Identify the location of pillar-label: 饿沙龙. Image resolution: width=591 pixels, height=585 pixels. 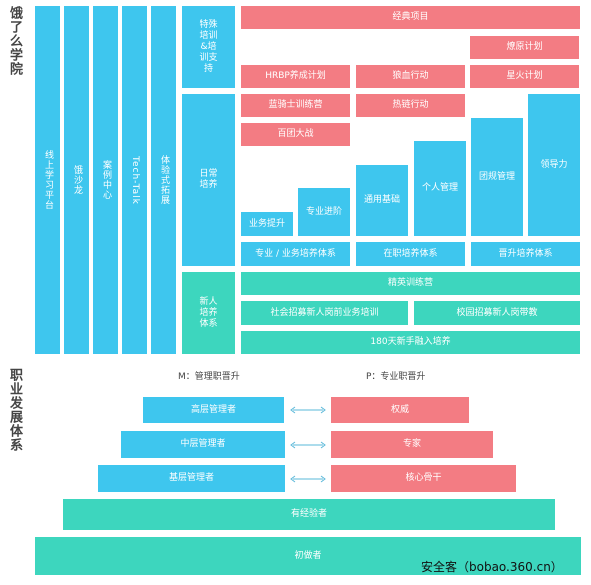
(77, 180).